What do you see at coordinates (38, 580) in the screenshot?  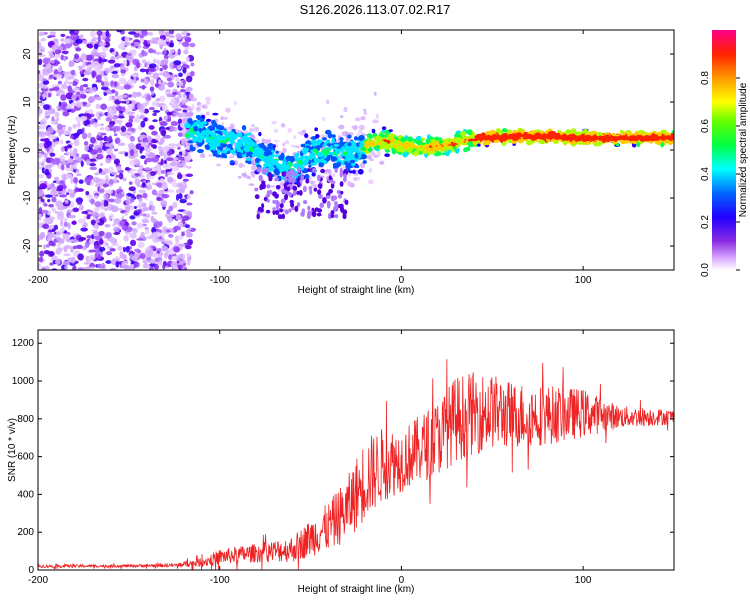 I see `x-tick-label: -200` at bounding box center [38, 580].